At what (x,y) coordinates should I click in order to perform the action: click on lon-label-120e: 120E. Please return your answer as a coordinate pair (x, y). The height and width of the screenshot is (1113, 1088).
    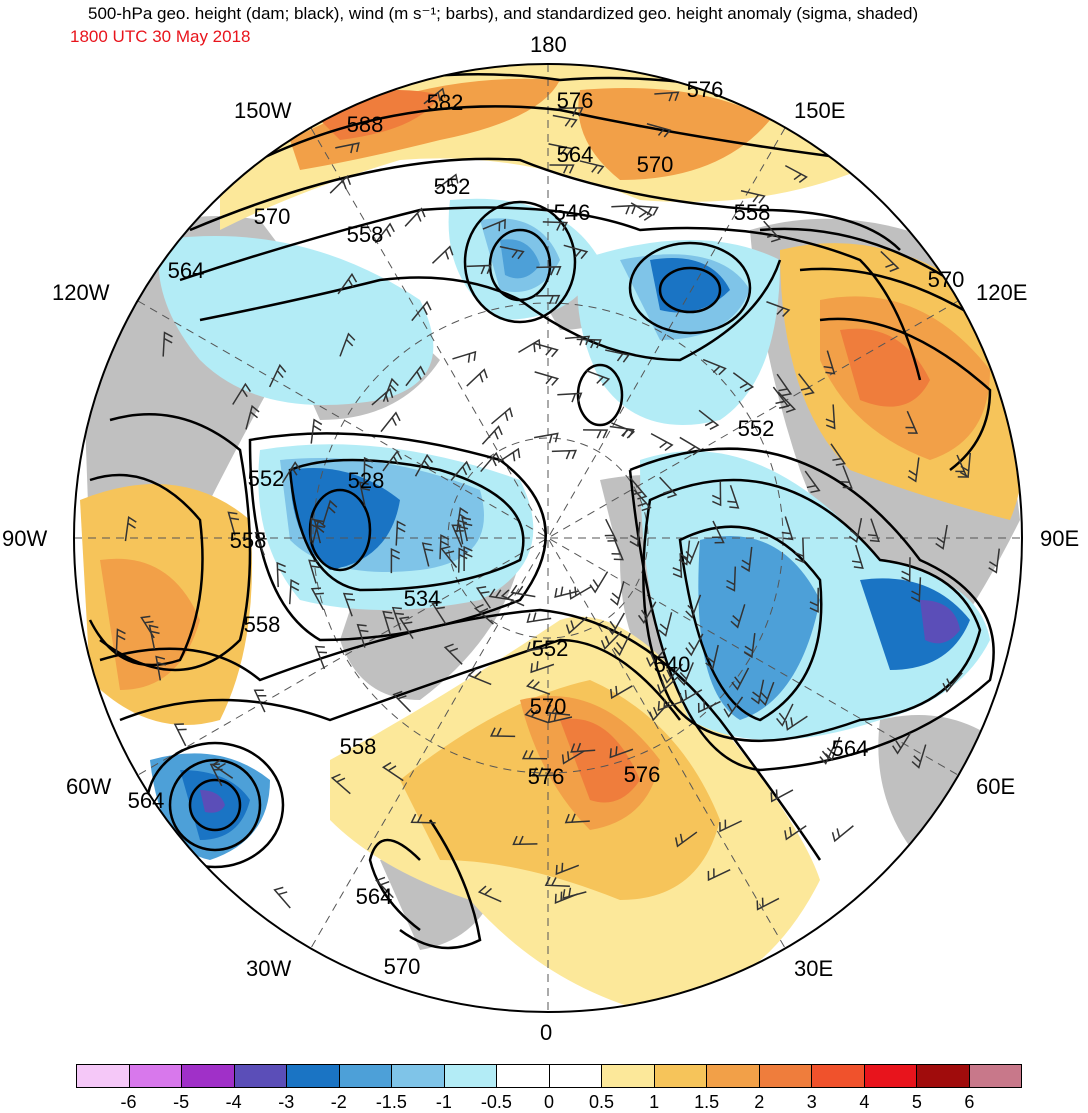
    Looking at the image, I should click on (1002, 292).